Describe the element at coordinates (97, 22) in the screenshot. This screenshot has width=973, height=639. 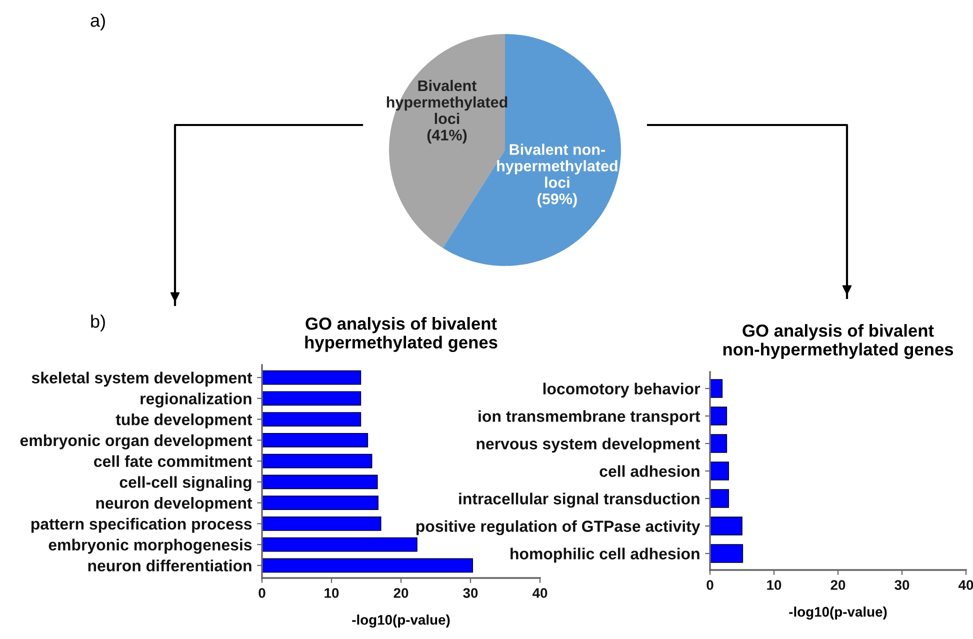
I see `text: a)` at that location.